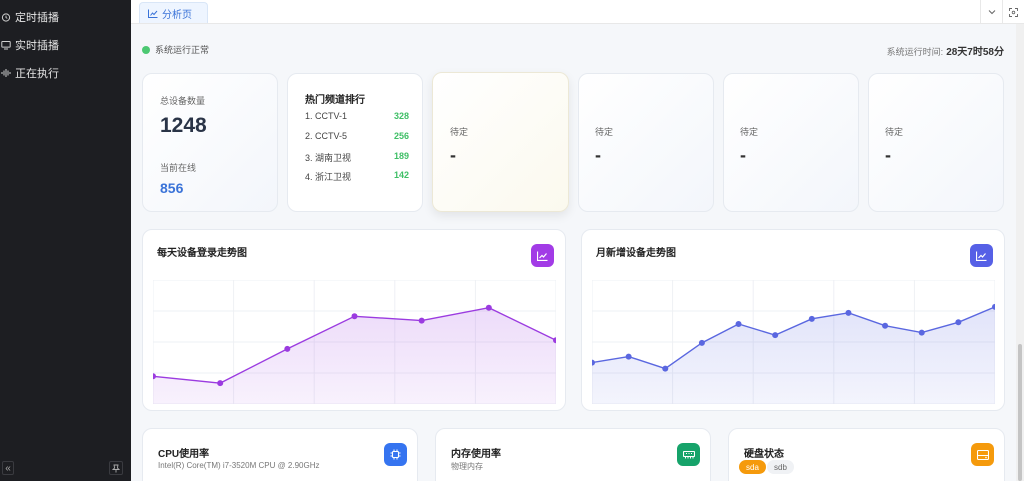 Image resolution: width=1024 pixels, height=481 pixels. Describe the element at coordinates (975, 52) in the screenshot. I see `uptime-value: 28天7时58分` at that location.